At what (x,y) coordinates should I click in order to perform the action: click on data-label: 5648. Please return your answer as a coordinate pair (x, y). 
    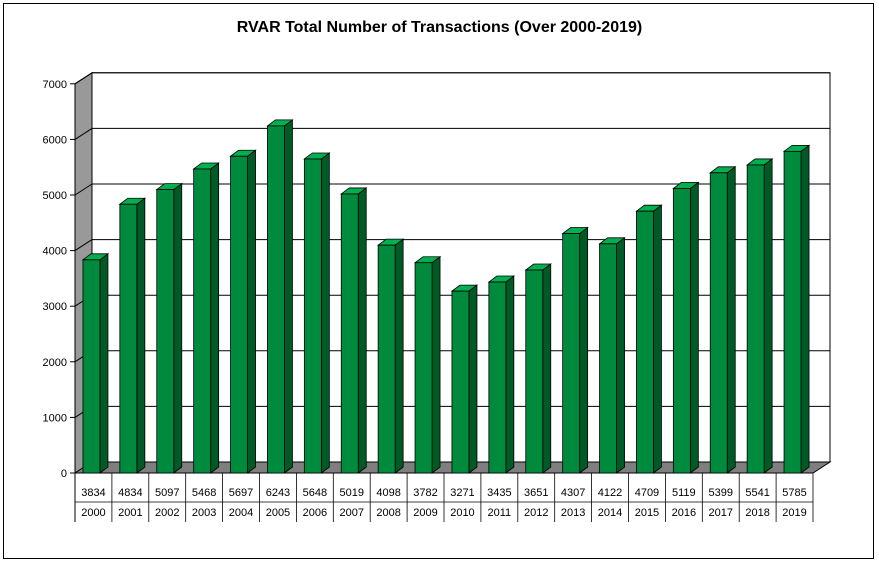
    Looking at the image, I should click on (315, 493).